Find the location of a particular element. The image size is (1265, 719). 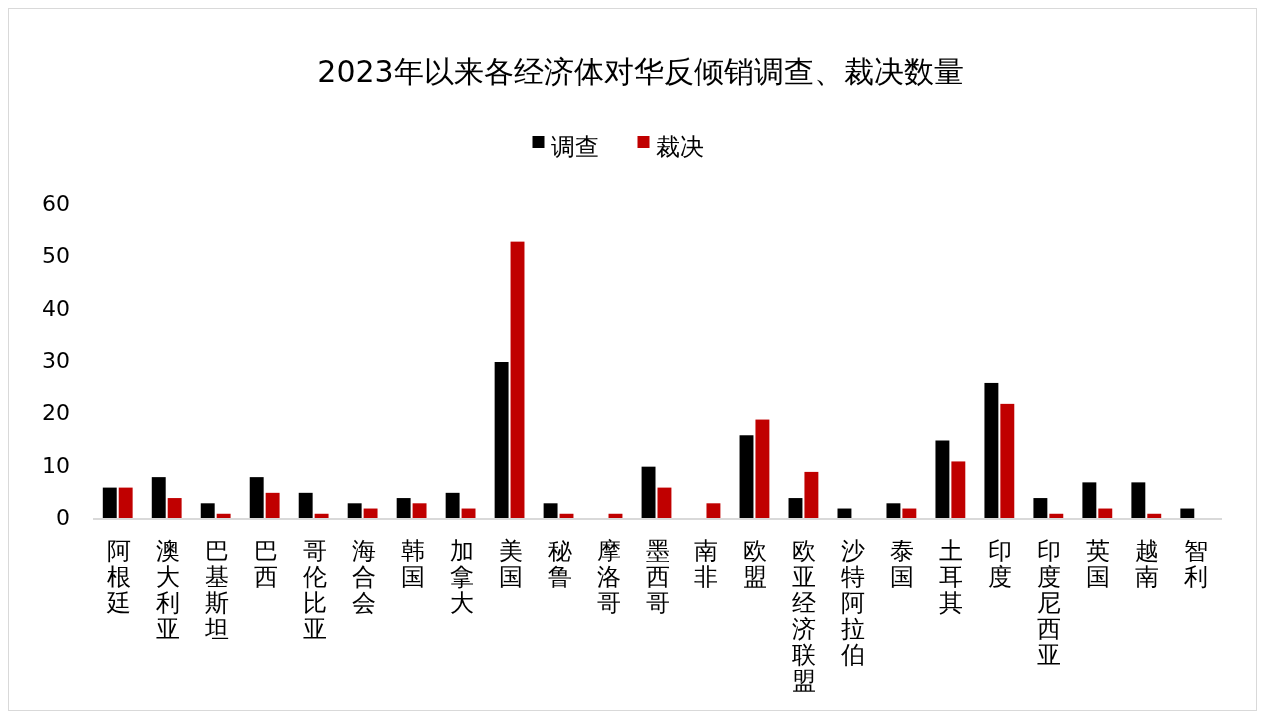

x-tick-label: 哥伦比亚 is located at coordinates (314, 590).